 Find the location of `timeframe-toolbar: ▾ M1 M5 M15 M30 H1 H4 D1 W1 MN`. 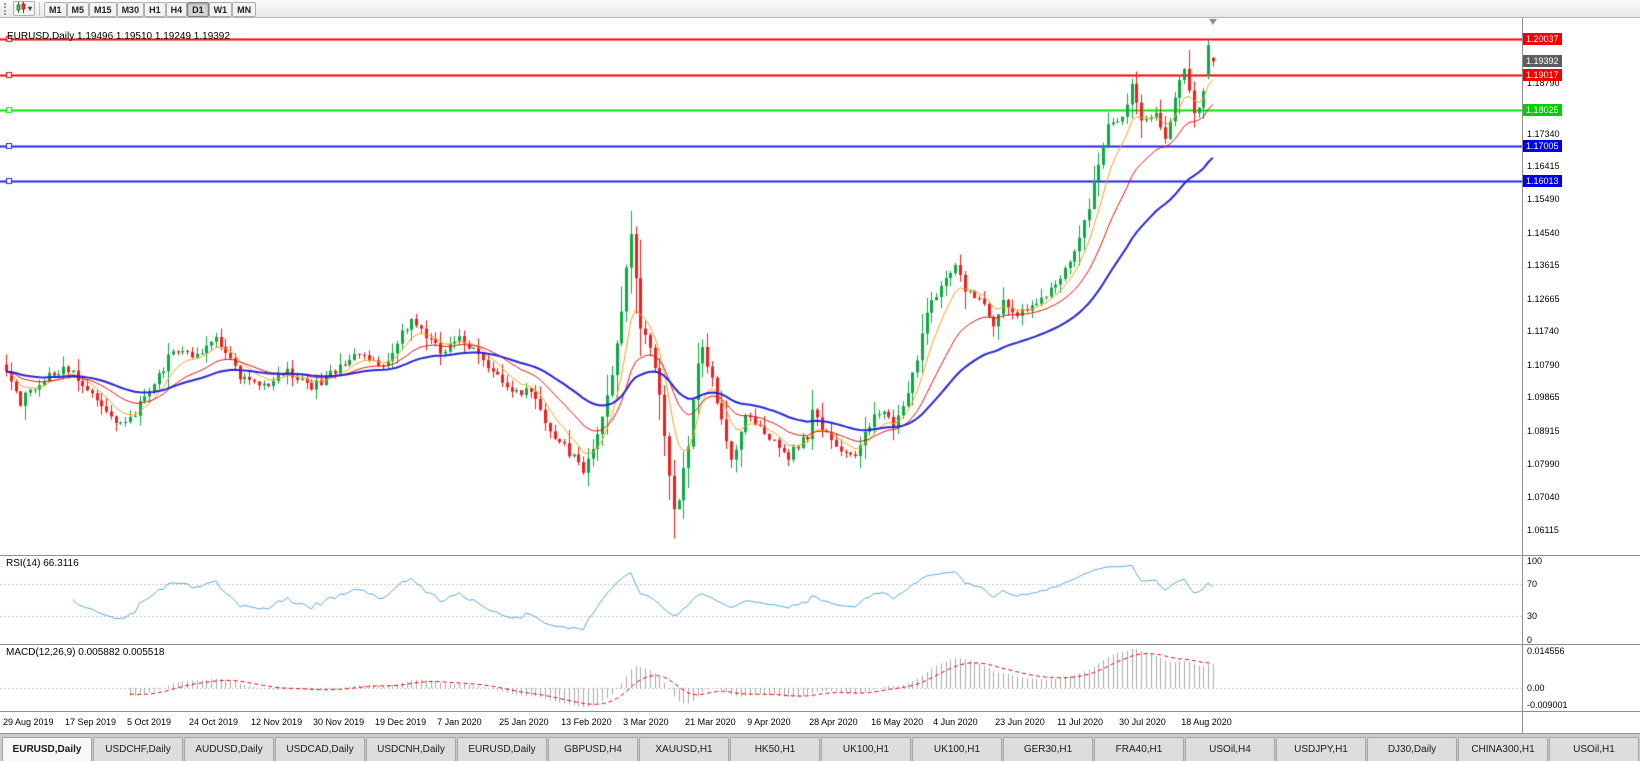

timeframe-toolbar: ▾ M1 M5 M15 M30 H1 H4 D1 W1 MN is located at coordinates (820, 9).